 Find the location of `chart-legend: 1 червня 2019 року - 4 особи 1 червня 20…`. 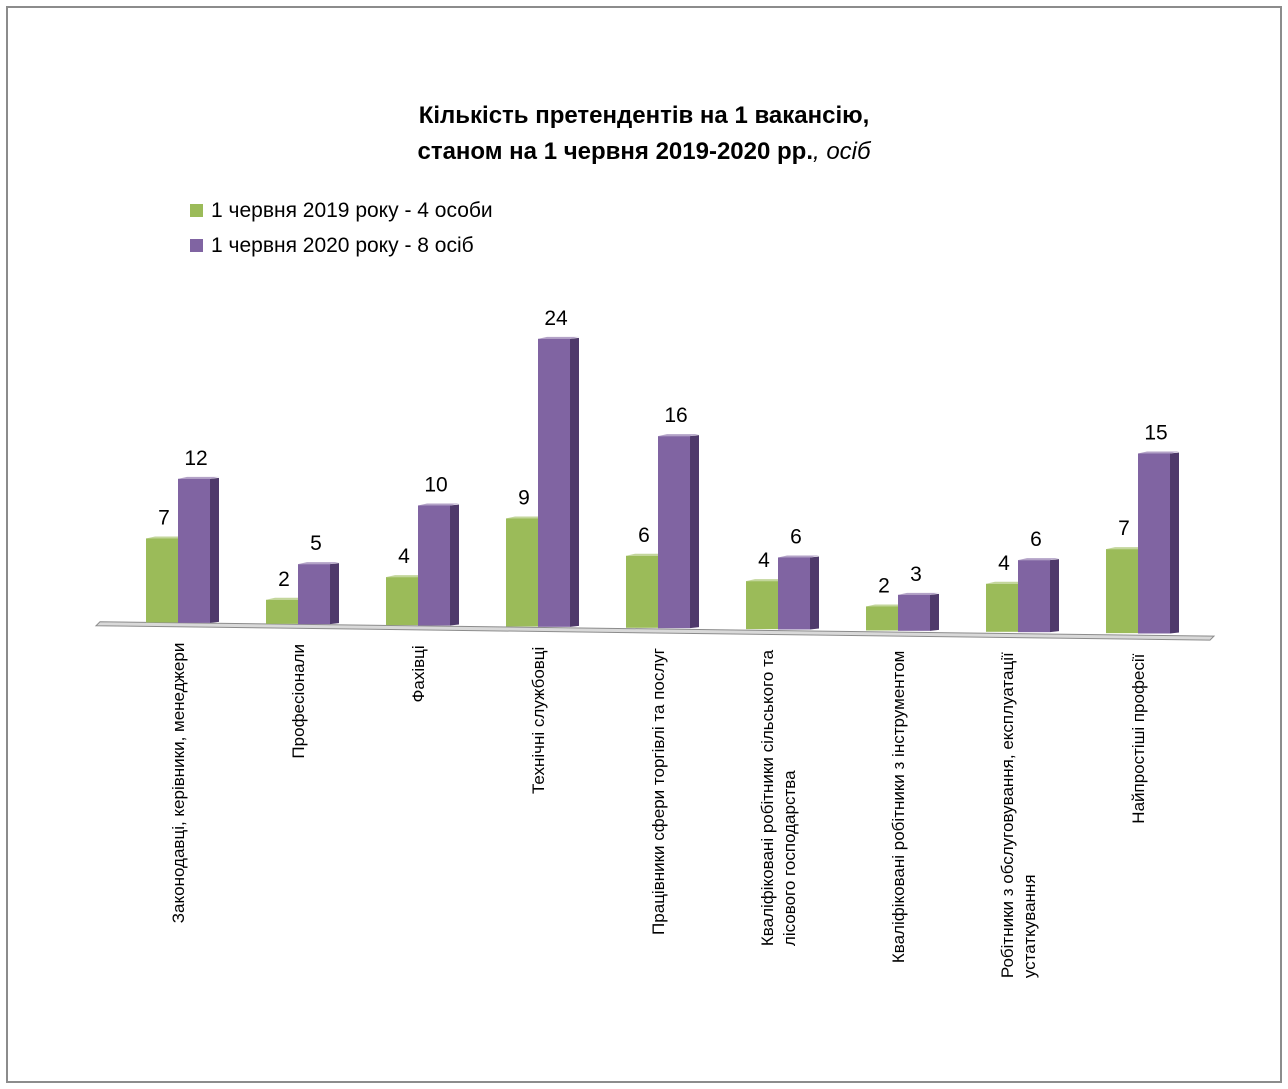

chart-legend: 1 червня 2019 року - 4 особи 1 червня 20… is located at coordinates (341, 228).